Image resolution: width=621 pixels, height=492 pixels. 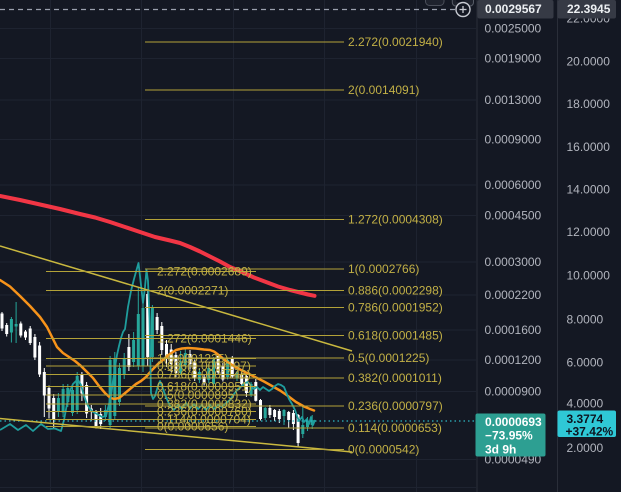 What do you see at coordinates (585, 319) in the screenshot?
I see `svg-text: 8.0000` at bounding box center [585, 319].